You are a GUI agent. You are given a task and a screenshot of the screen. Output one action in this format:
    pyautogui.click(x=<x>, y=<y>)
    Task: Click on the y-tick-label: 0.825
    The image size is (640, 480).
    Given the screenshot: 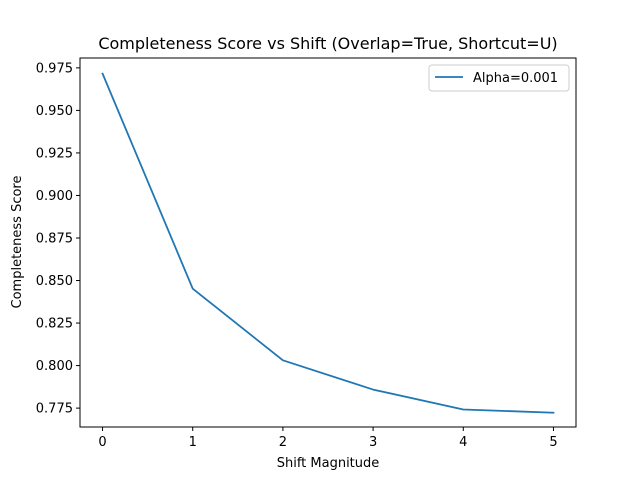 What is the action you would take?
    pyautogui.click(x=54, y=324)
    